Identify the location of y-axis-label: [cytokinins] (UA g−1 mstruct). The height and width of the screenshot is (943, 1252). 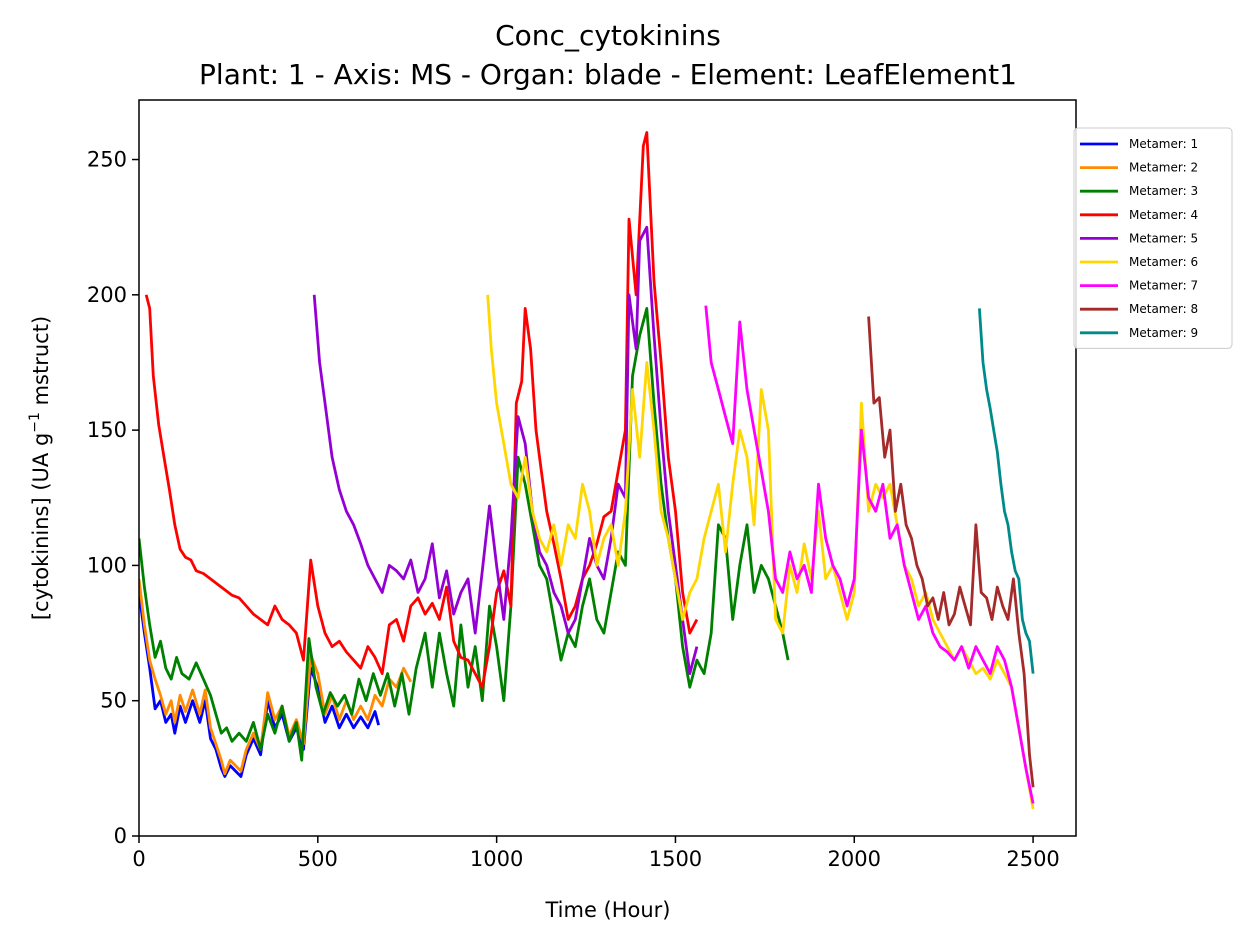
(40, 468).